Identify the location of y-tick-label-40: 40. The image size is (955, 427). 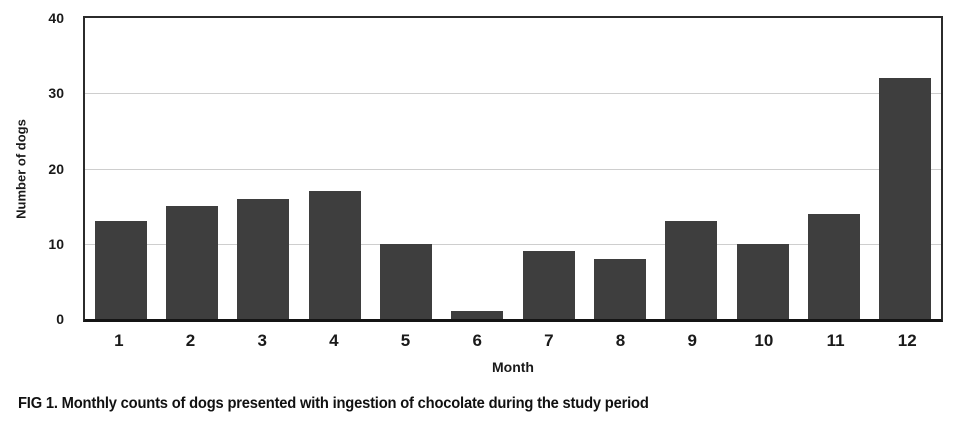
(56, 18).